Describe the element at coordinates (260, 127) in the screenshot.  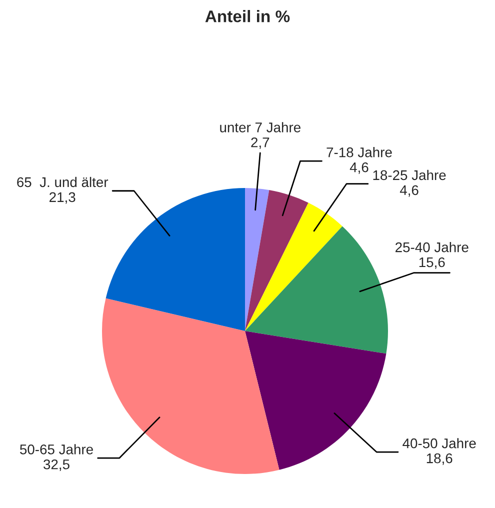
I see `slice-label: unter 7 Jahre` at that location.